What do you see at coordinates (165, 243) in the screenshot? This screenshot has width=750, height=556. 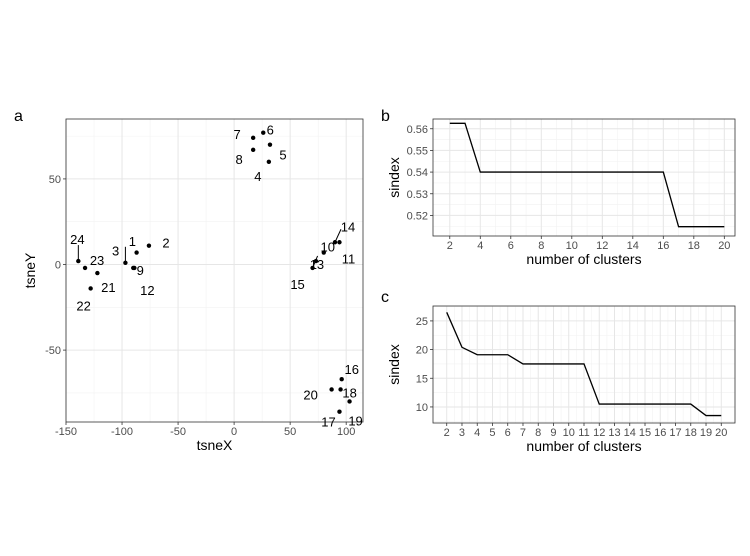 I see `point-label: 2` at bounding box center [165, 243].